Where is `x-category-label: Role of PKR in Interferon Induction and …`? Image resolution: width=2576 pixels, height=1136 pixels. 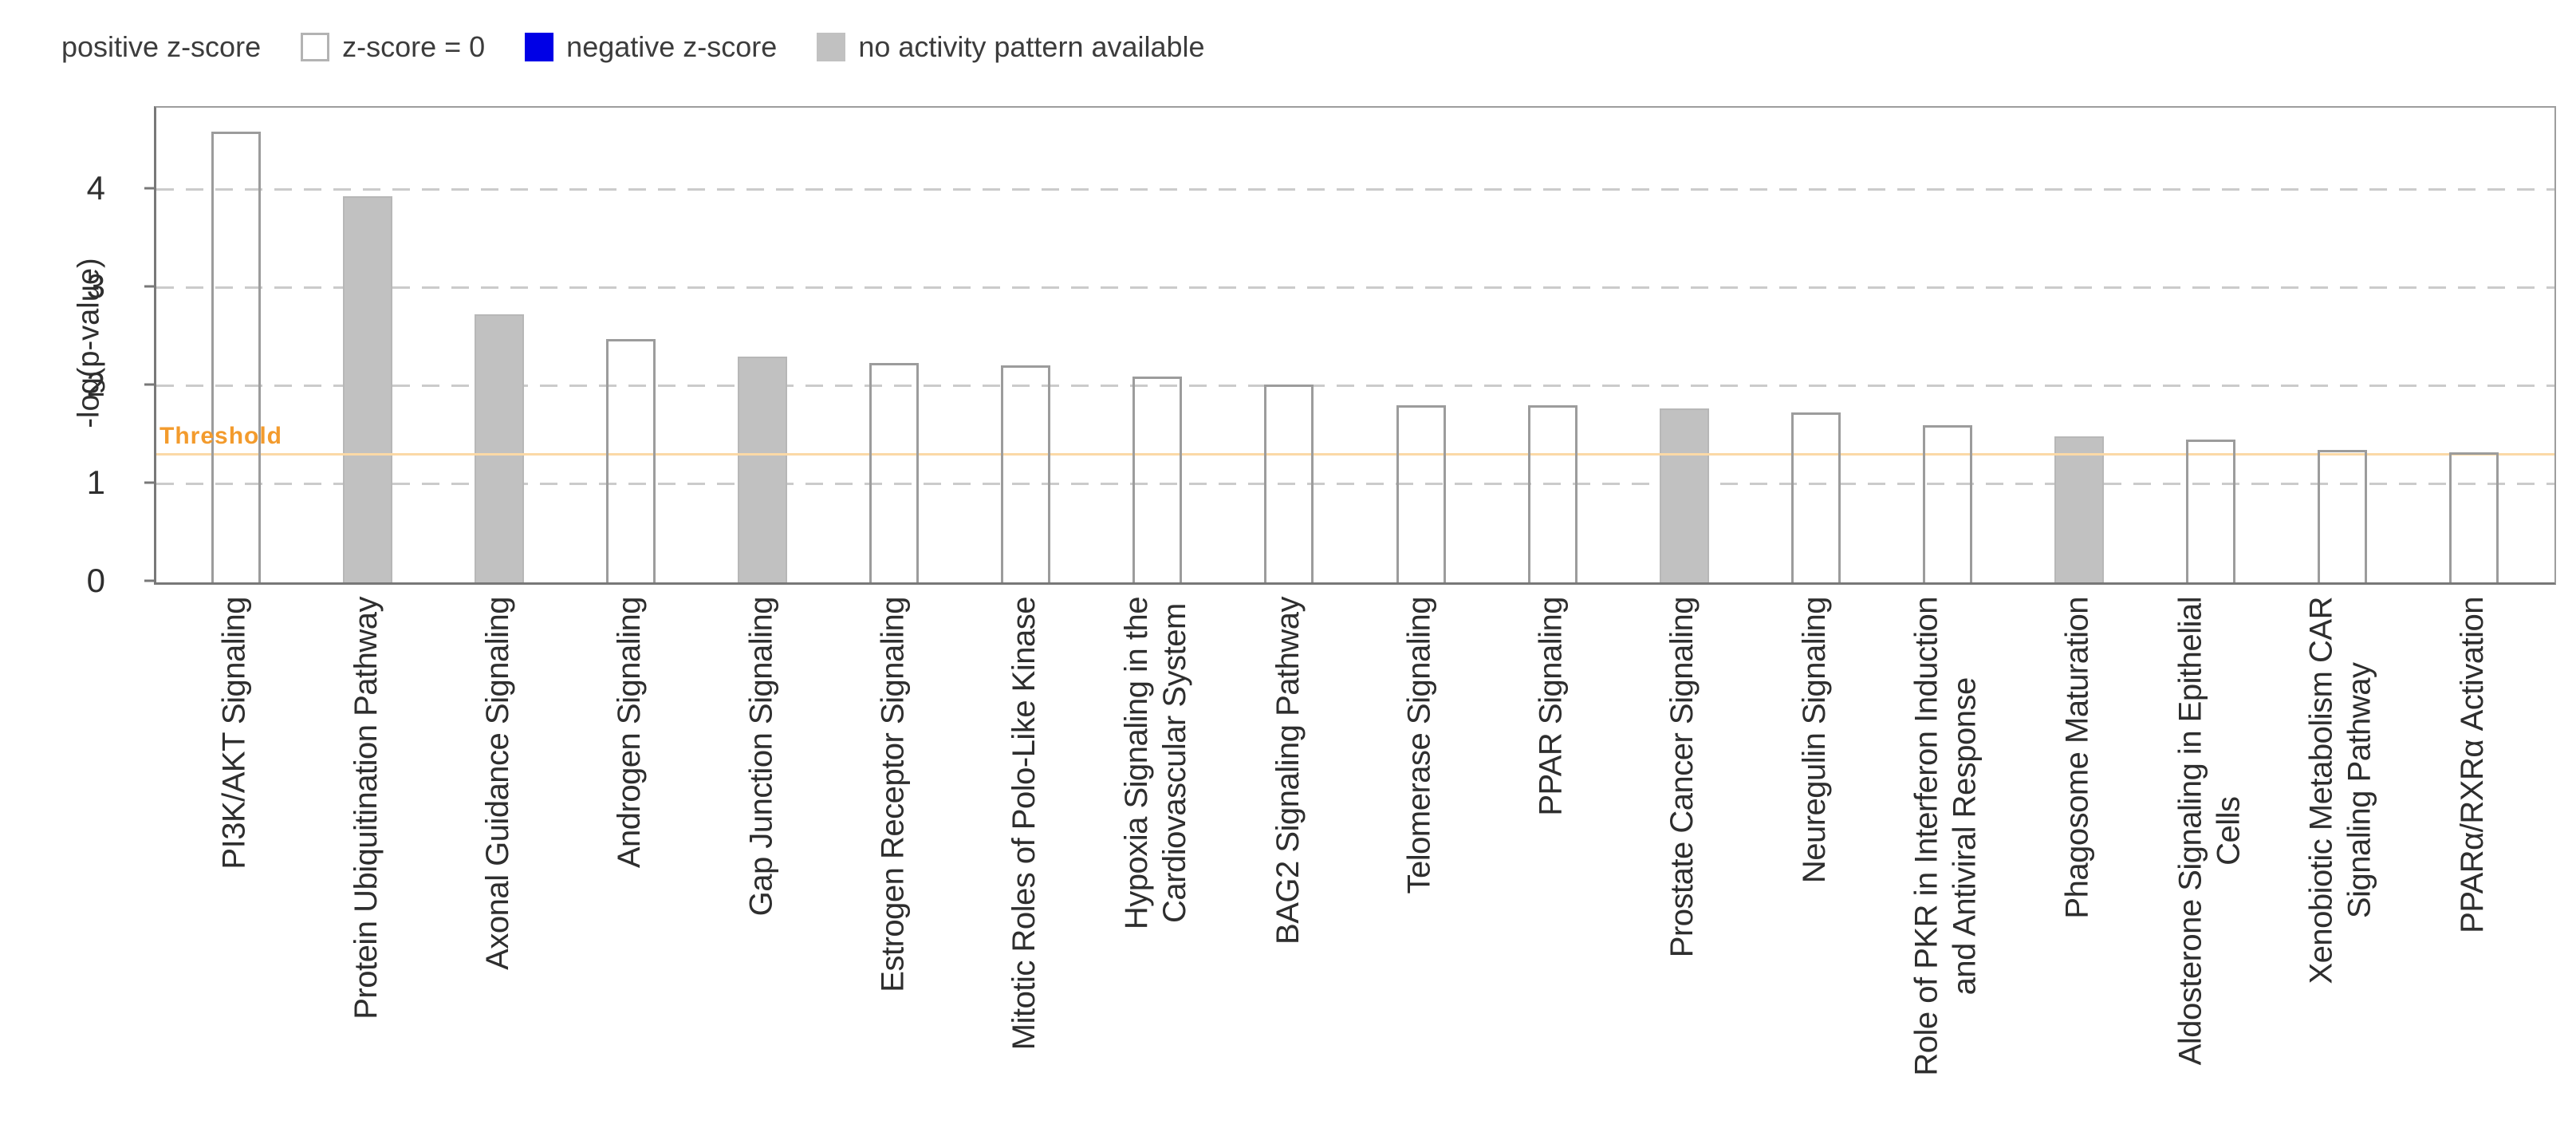
x-category-label: Role of PKR in Interferon Induction and … is located at coordinates (1946, 836).